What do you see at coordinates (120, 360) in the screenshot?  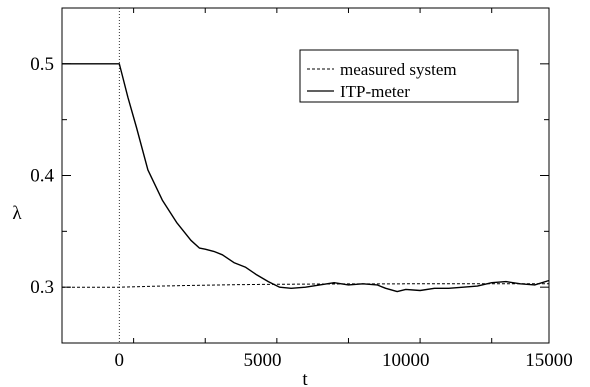 I see `x-tick-label: 0` at bounding box center [120, 360].